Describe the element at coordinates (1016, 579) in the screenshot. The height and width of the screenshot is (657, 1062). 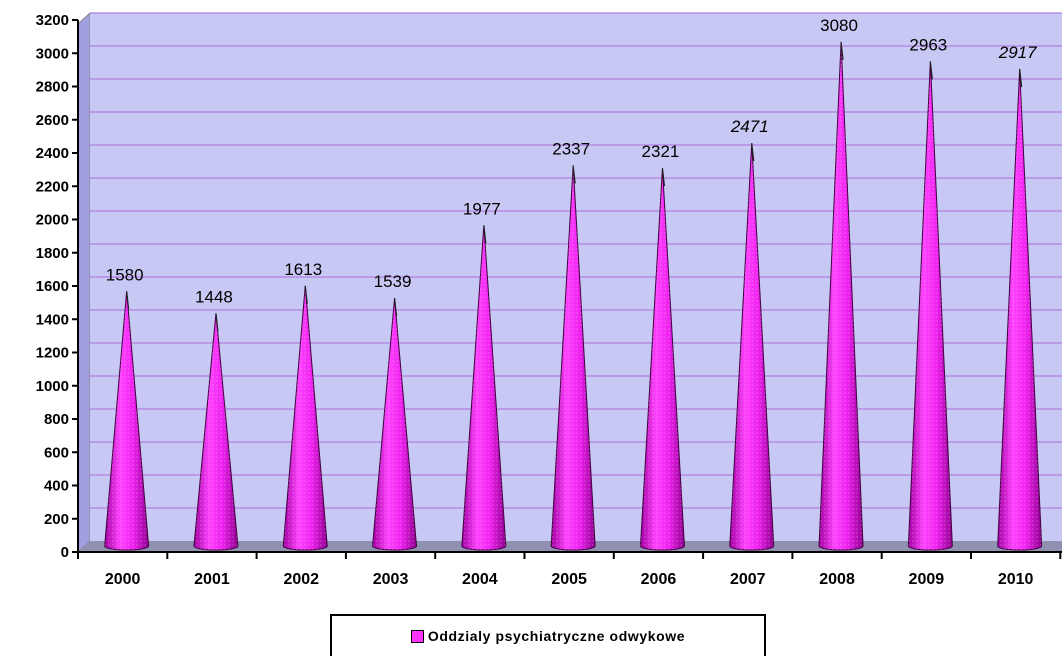
I see `x-tick-label: 2010` at that location.